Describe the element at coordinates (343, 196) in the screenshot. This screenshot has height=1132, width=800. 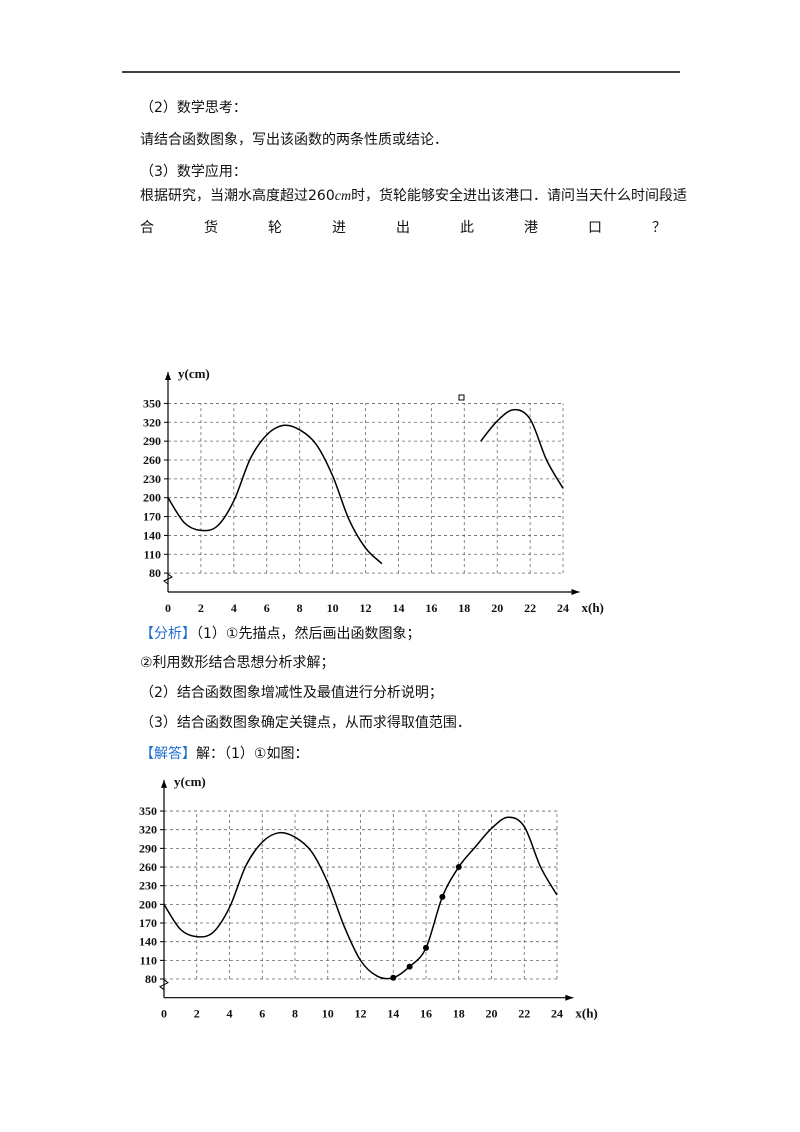
I see `q3-text-unit: cm` at that location.